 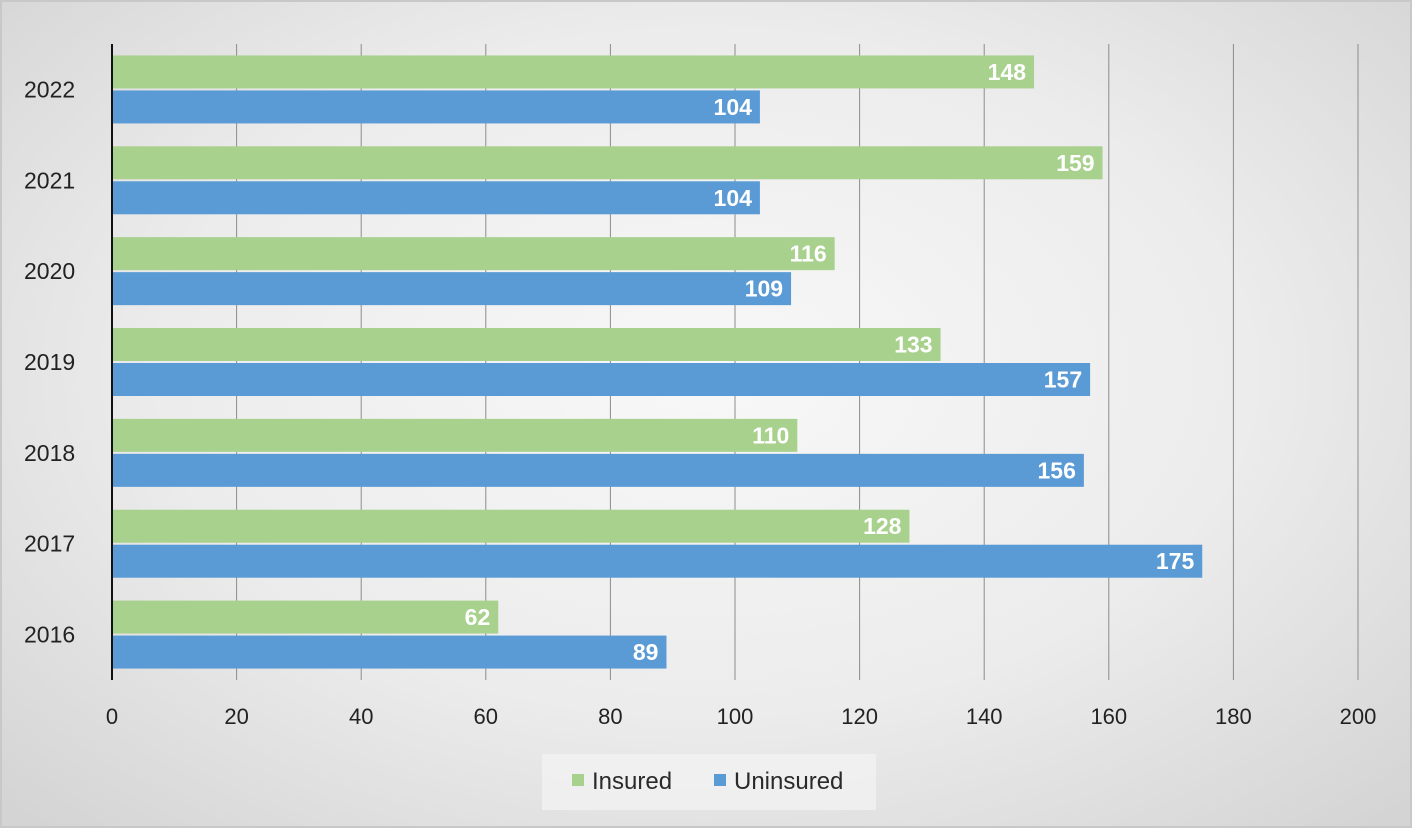 What do you see at coordinates (735, 716) in the screenshot?
I see `x-tick-label: 100` at bounding box center [735, 716].